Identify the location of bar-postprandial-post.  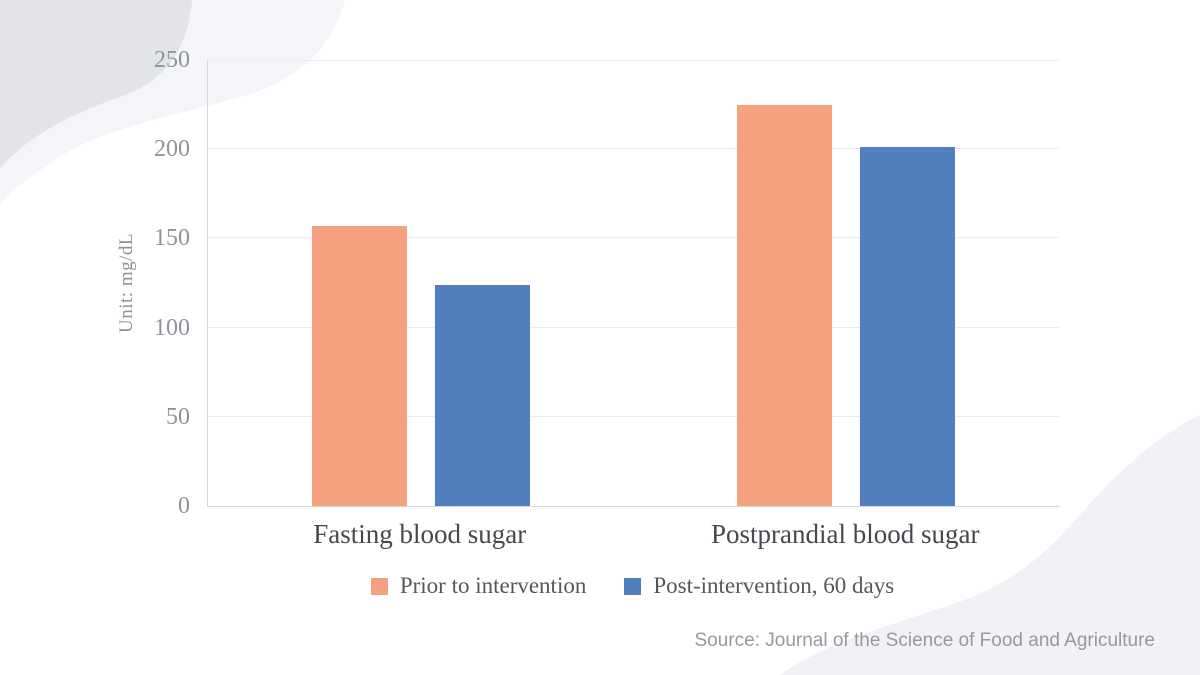
(908, 326).